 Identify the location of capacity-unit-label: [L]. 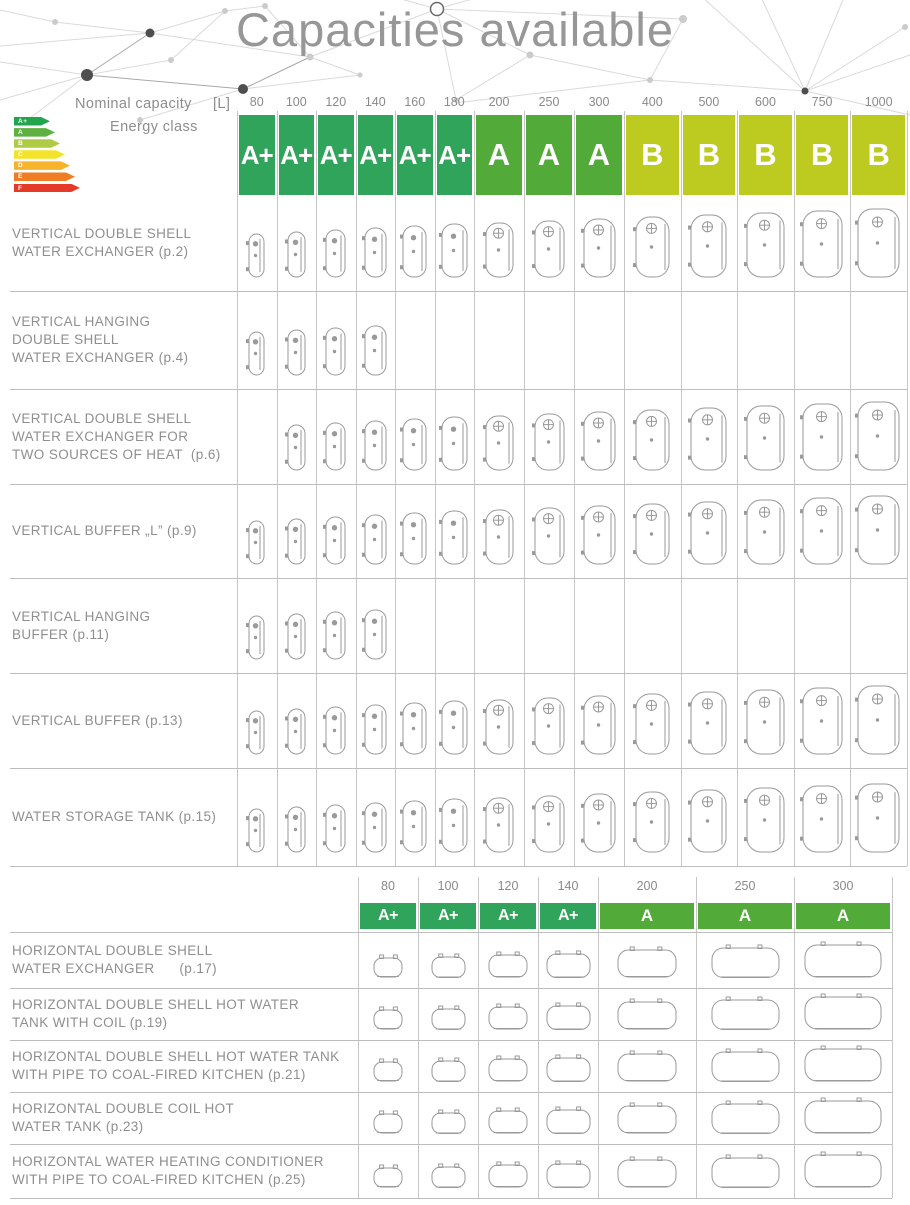
(222, 104).